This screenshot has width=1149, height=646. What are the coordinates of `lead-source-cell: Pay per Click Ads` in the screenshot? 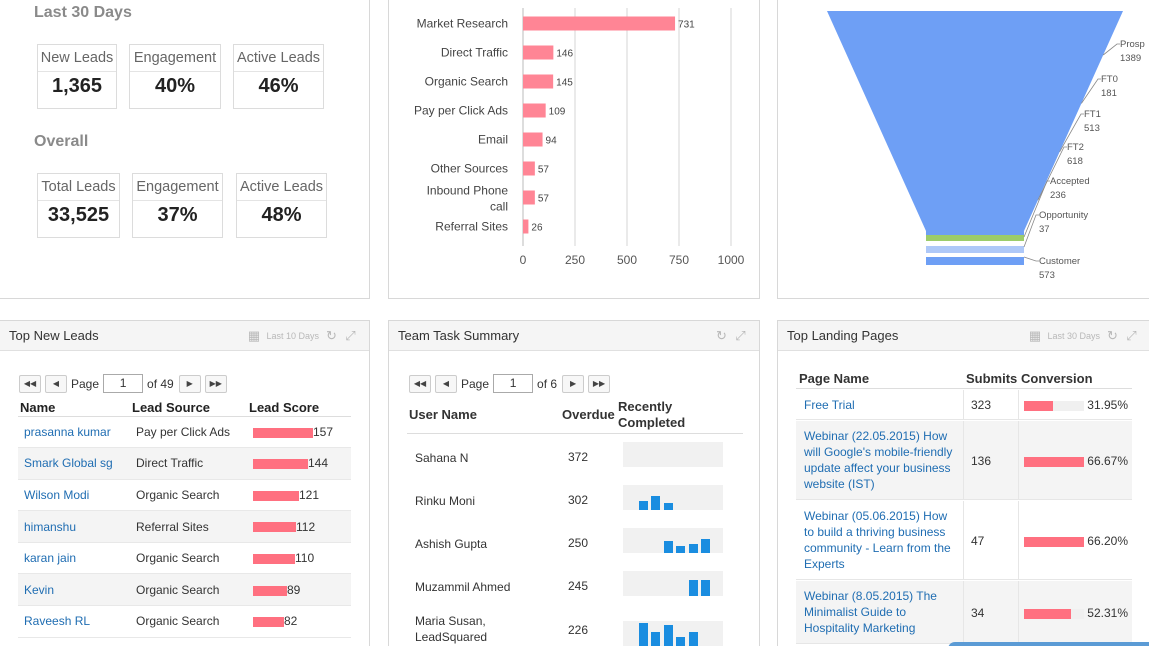 It's located at (183, 431).